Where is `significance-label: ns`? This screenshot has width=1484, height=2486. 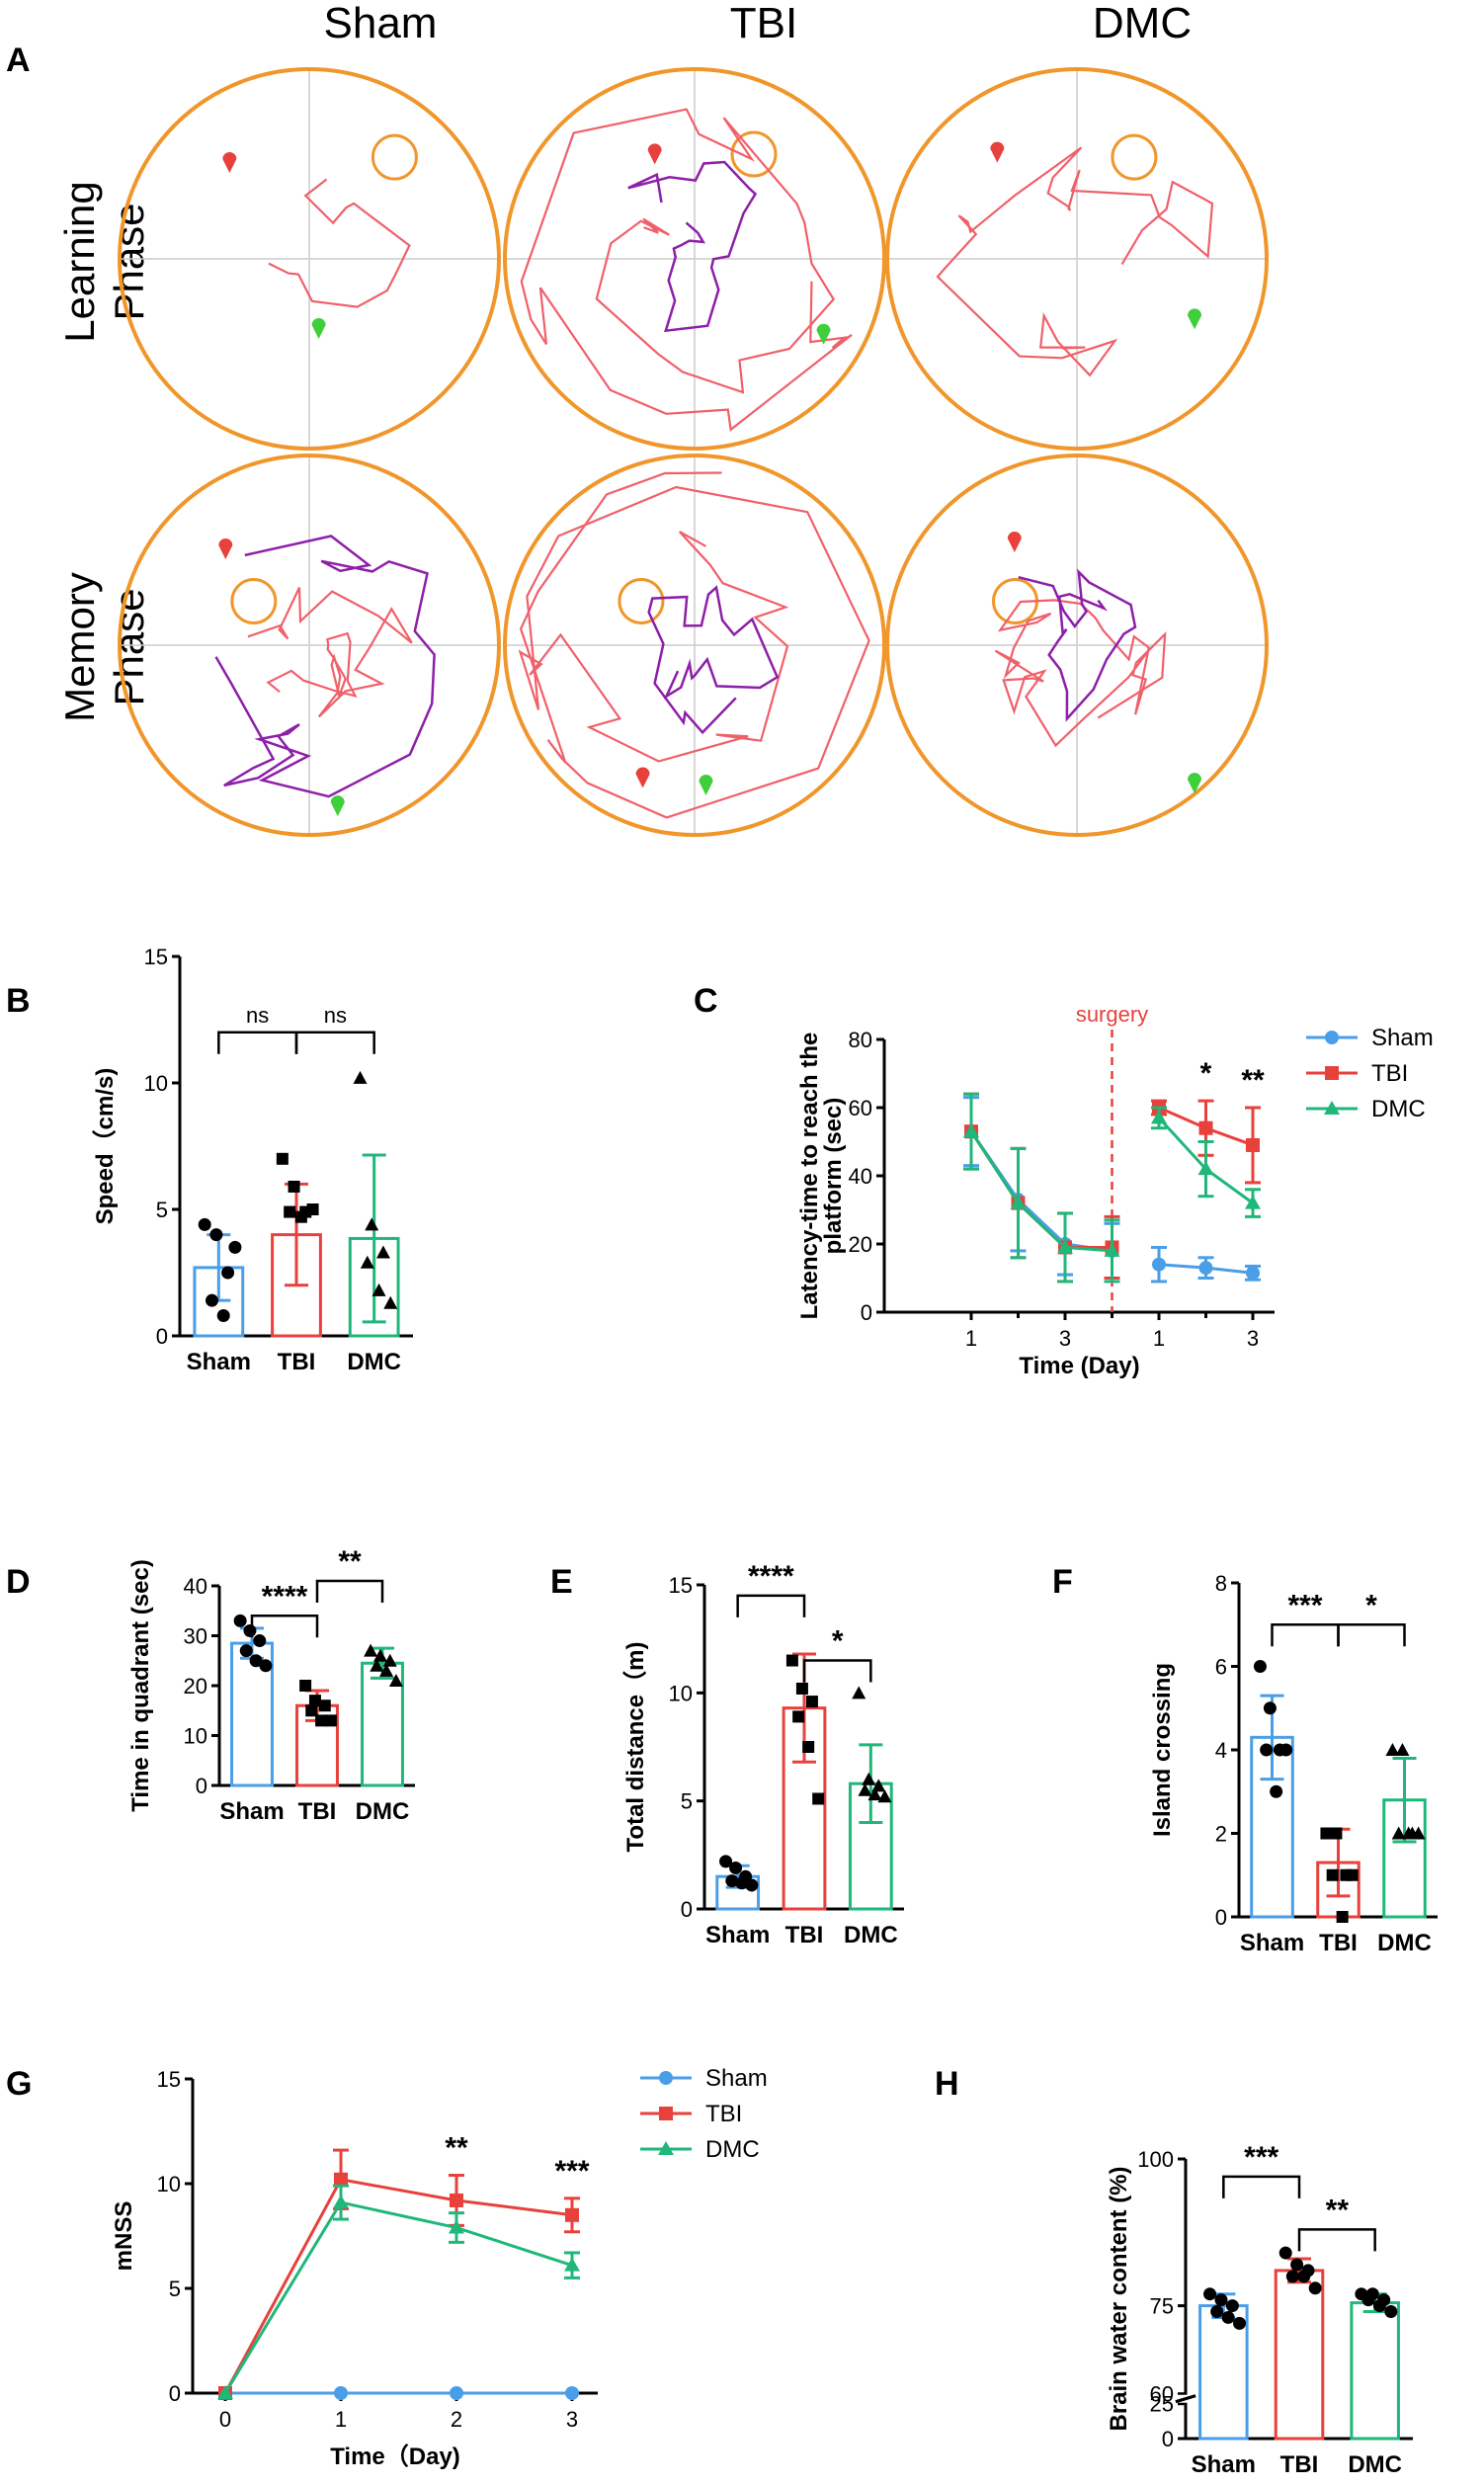
significance-label: ns is located at coordinates (335, 1016).